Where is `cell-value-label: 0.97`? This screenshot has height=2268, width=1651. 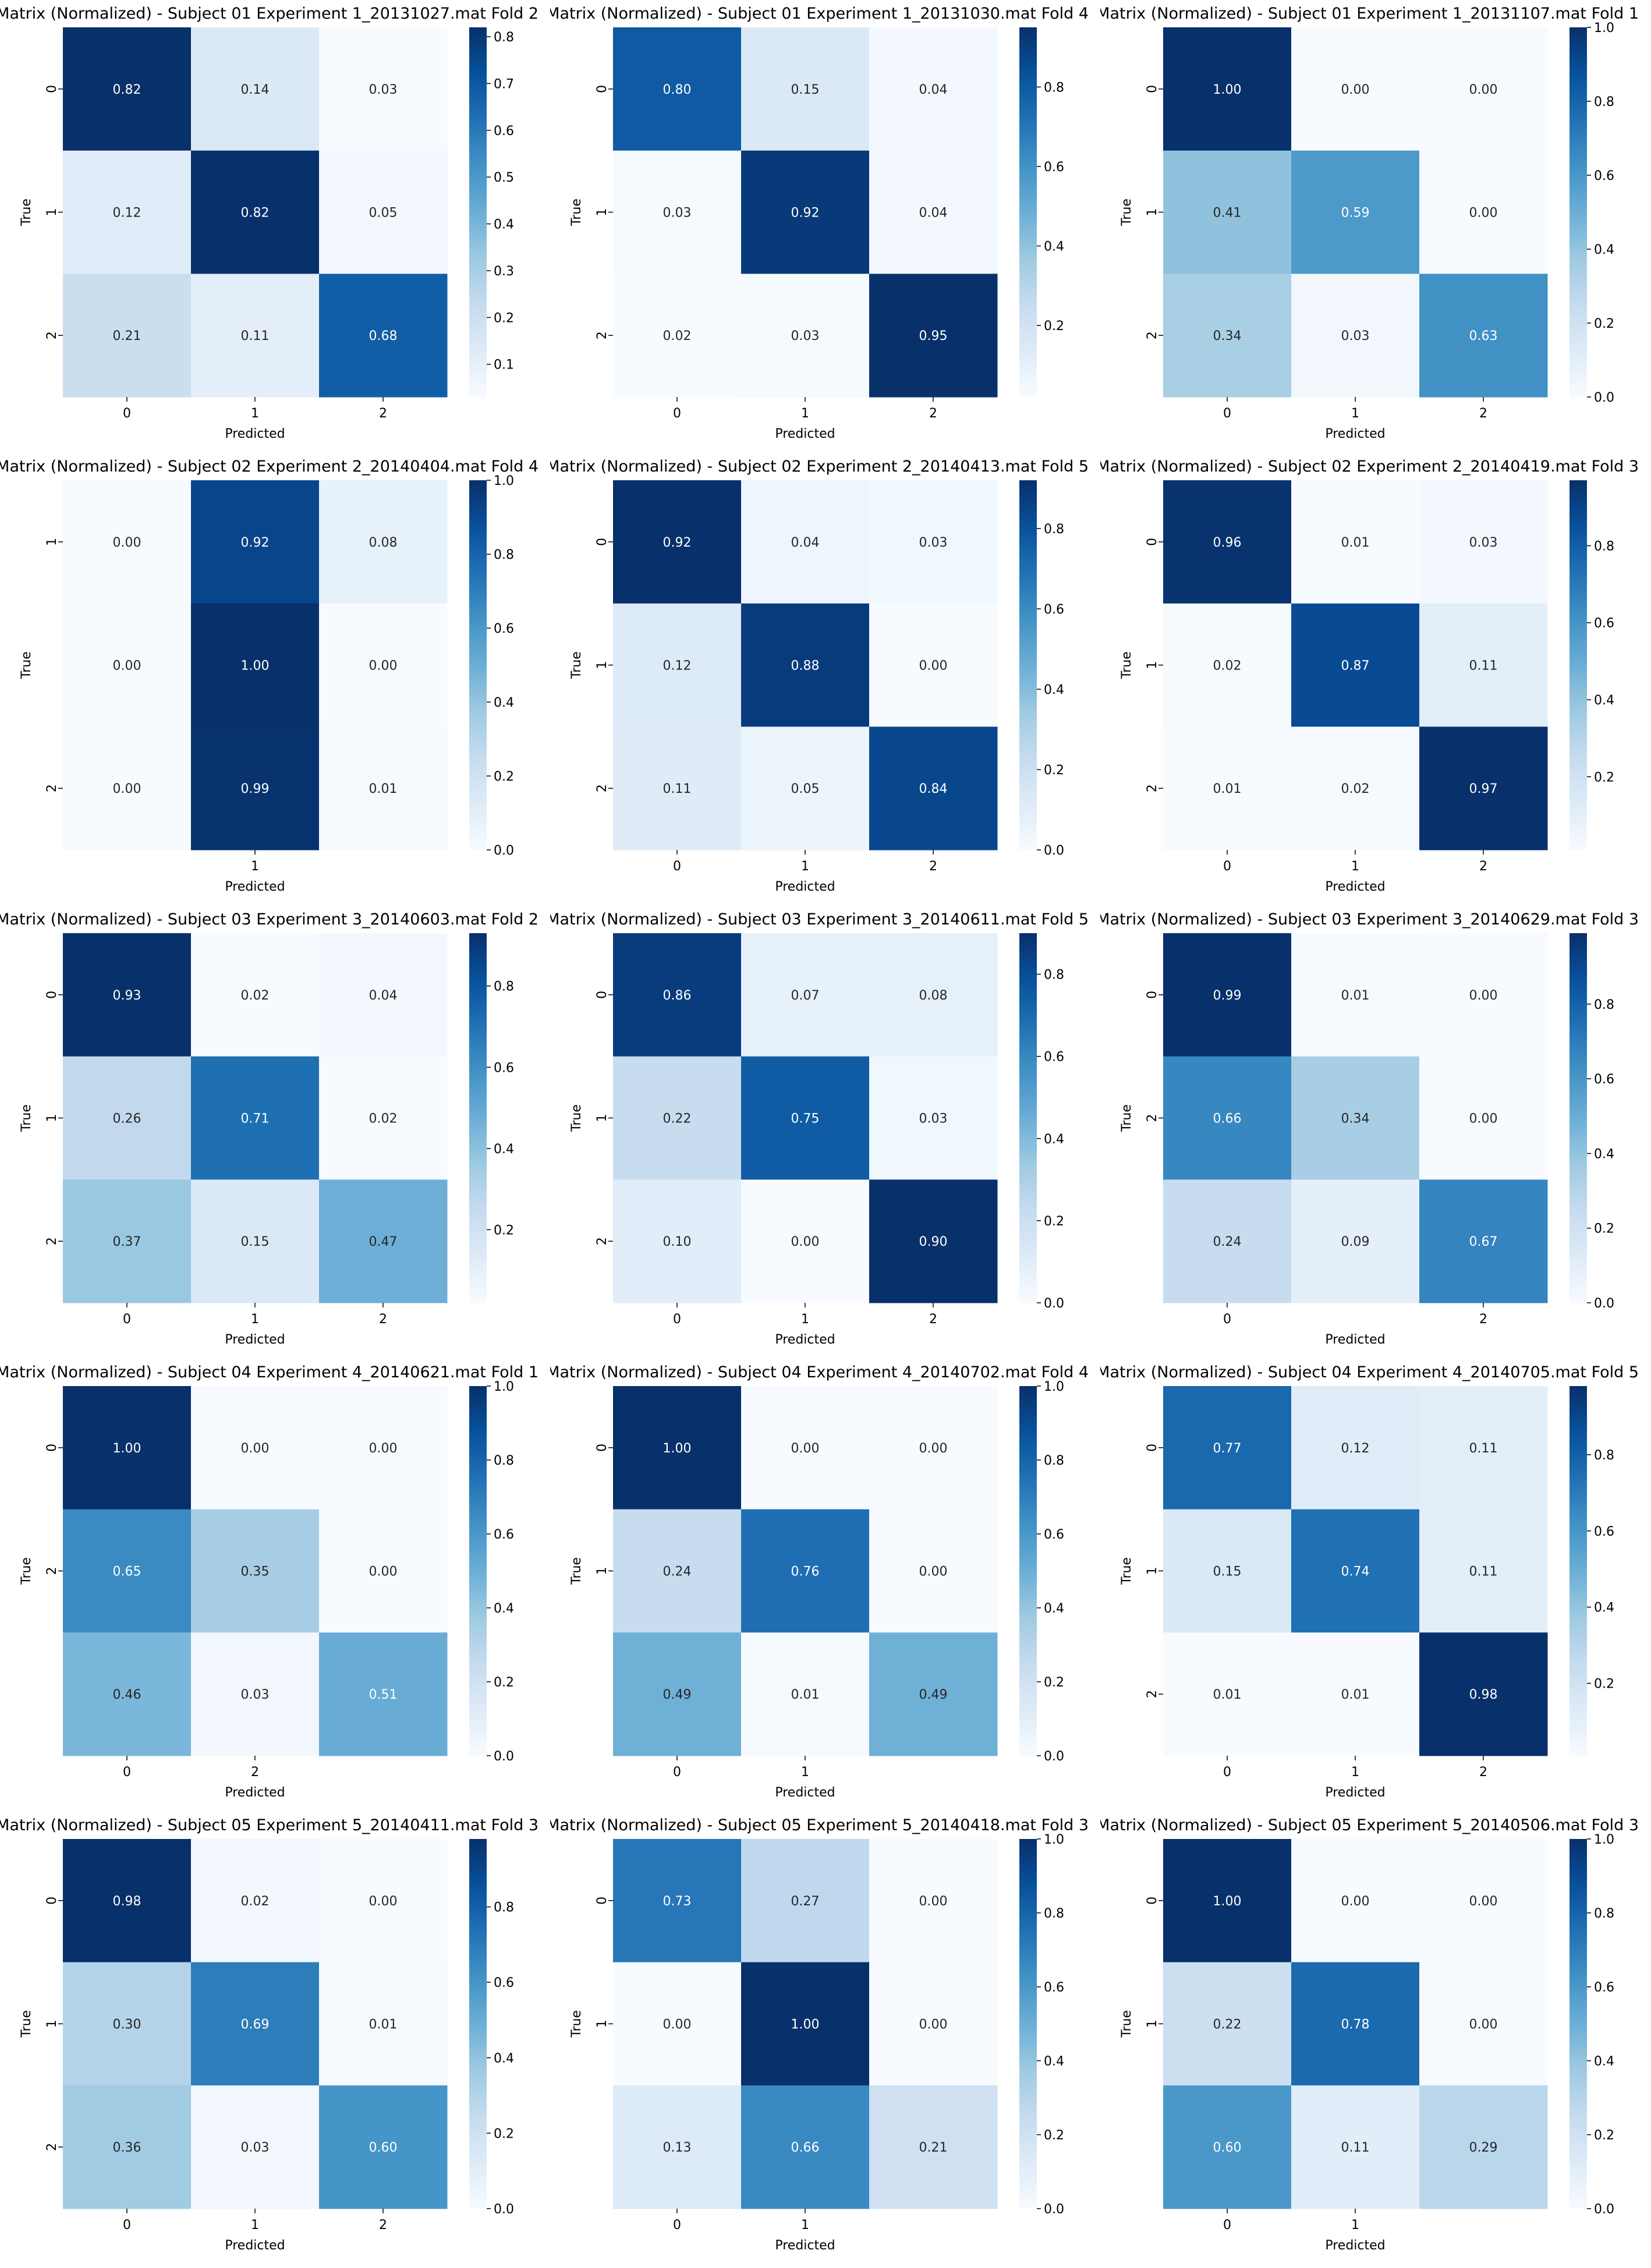 cell-value-label: 0.97 is located at coordinates (1483, 789).